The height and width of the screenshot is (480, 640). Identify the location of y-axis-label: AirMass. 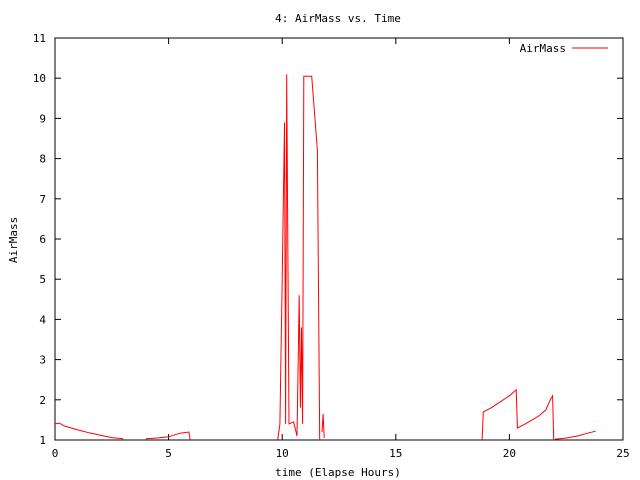
(13, 240).